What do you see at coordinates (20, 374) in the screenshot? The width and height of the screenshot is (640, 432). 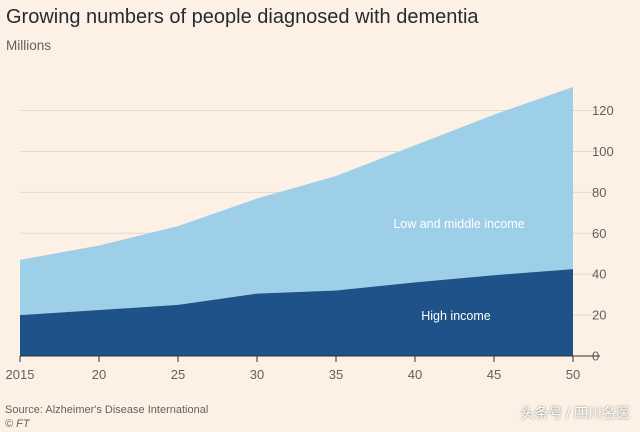 I see `x-tick-label: 2015` at bounding box center [20, 374].